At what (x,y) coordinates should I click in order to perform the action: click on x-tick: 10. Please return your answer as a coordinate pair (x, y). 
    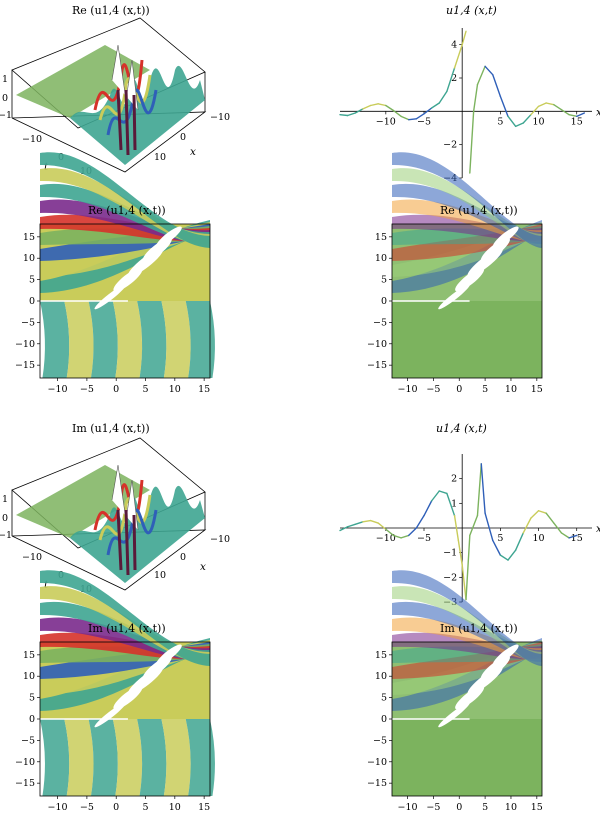
    Looking at the image, I should click on (160, 575).